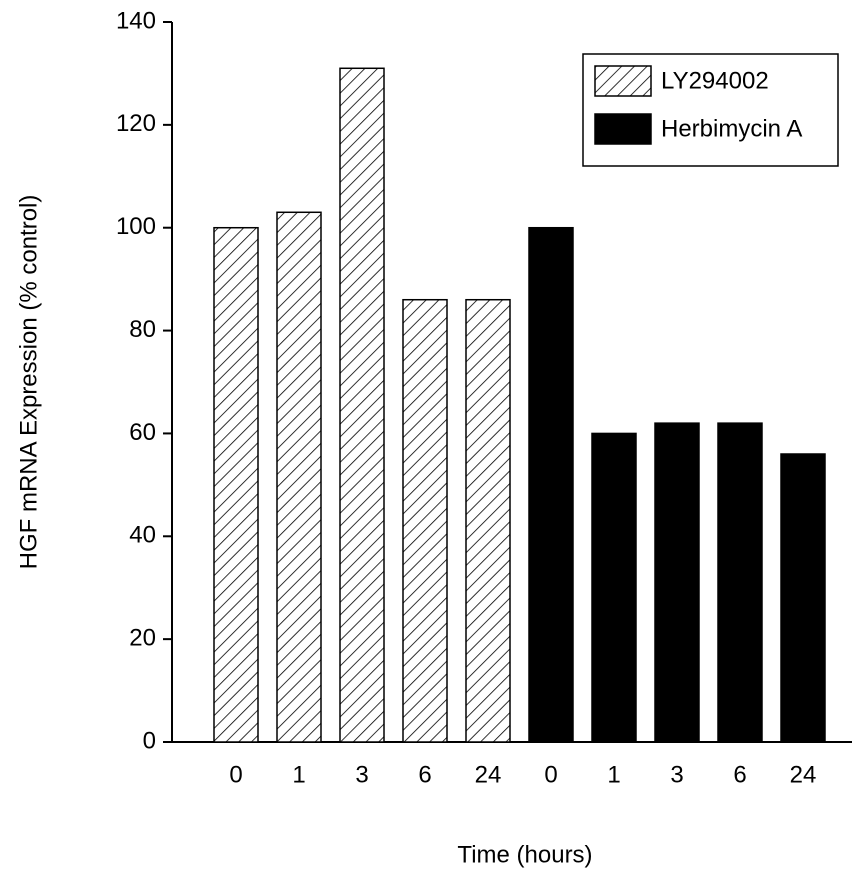 This screenshot has width=854, height=876. What do you see at coordinates (142, 432) in the screenshot?
I see `y-tick-label: 60` at bounding box center [142, 432].